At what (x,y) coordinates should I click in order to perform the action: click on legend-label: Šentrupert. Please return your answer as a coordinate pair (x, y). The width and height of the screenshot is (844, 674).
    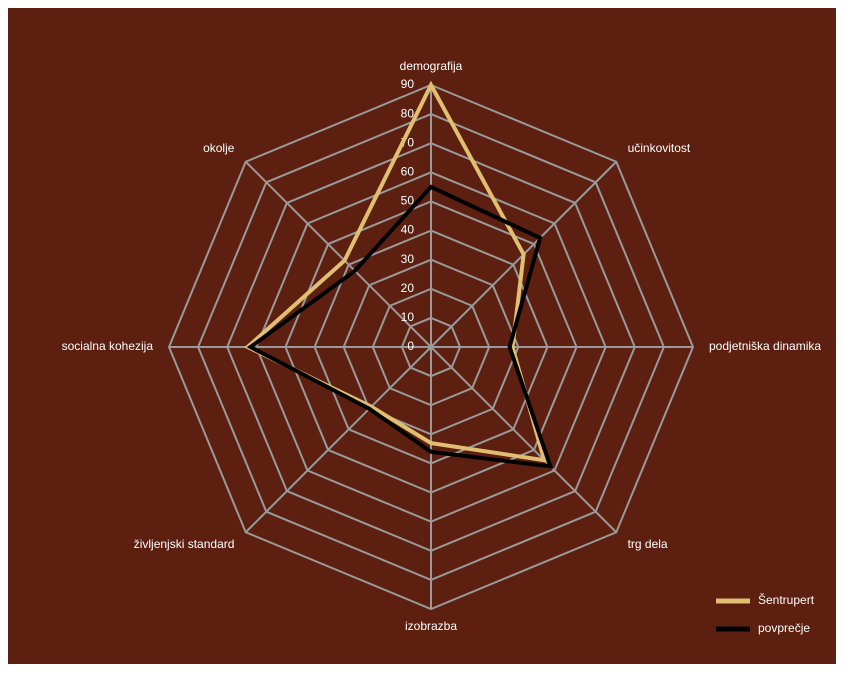
    Looking at the image, I should click on (786, 599).